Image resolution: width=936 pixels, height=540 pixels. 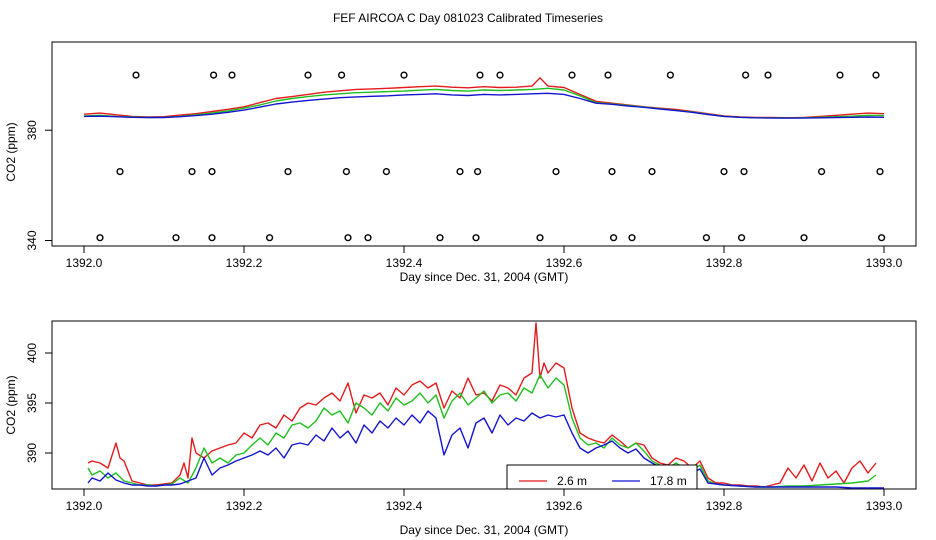 I want to click on y-tick-label-0: 390, so click(x=32, y=453).